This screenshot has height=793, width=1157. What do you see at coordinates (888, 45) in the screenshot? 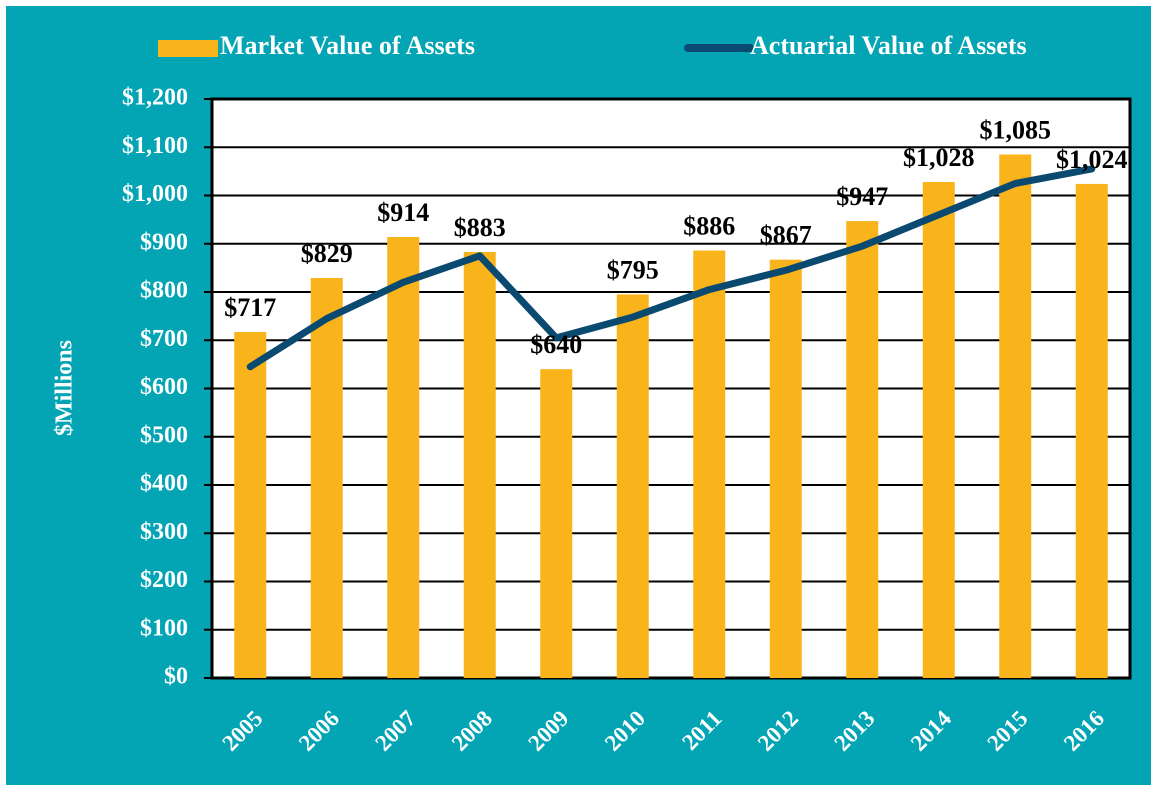
I see `legend-label: Actuarial Value of Assets` at bounding box center [888, 45].